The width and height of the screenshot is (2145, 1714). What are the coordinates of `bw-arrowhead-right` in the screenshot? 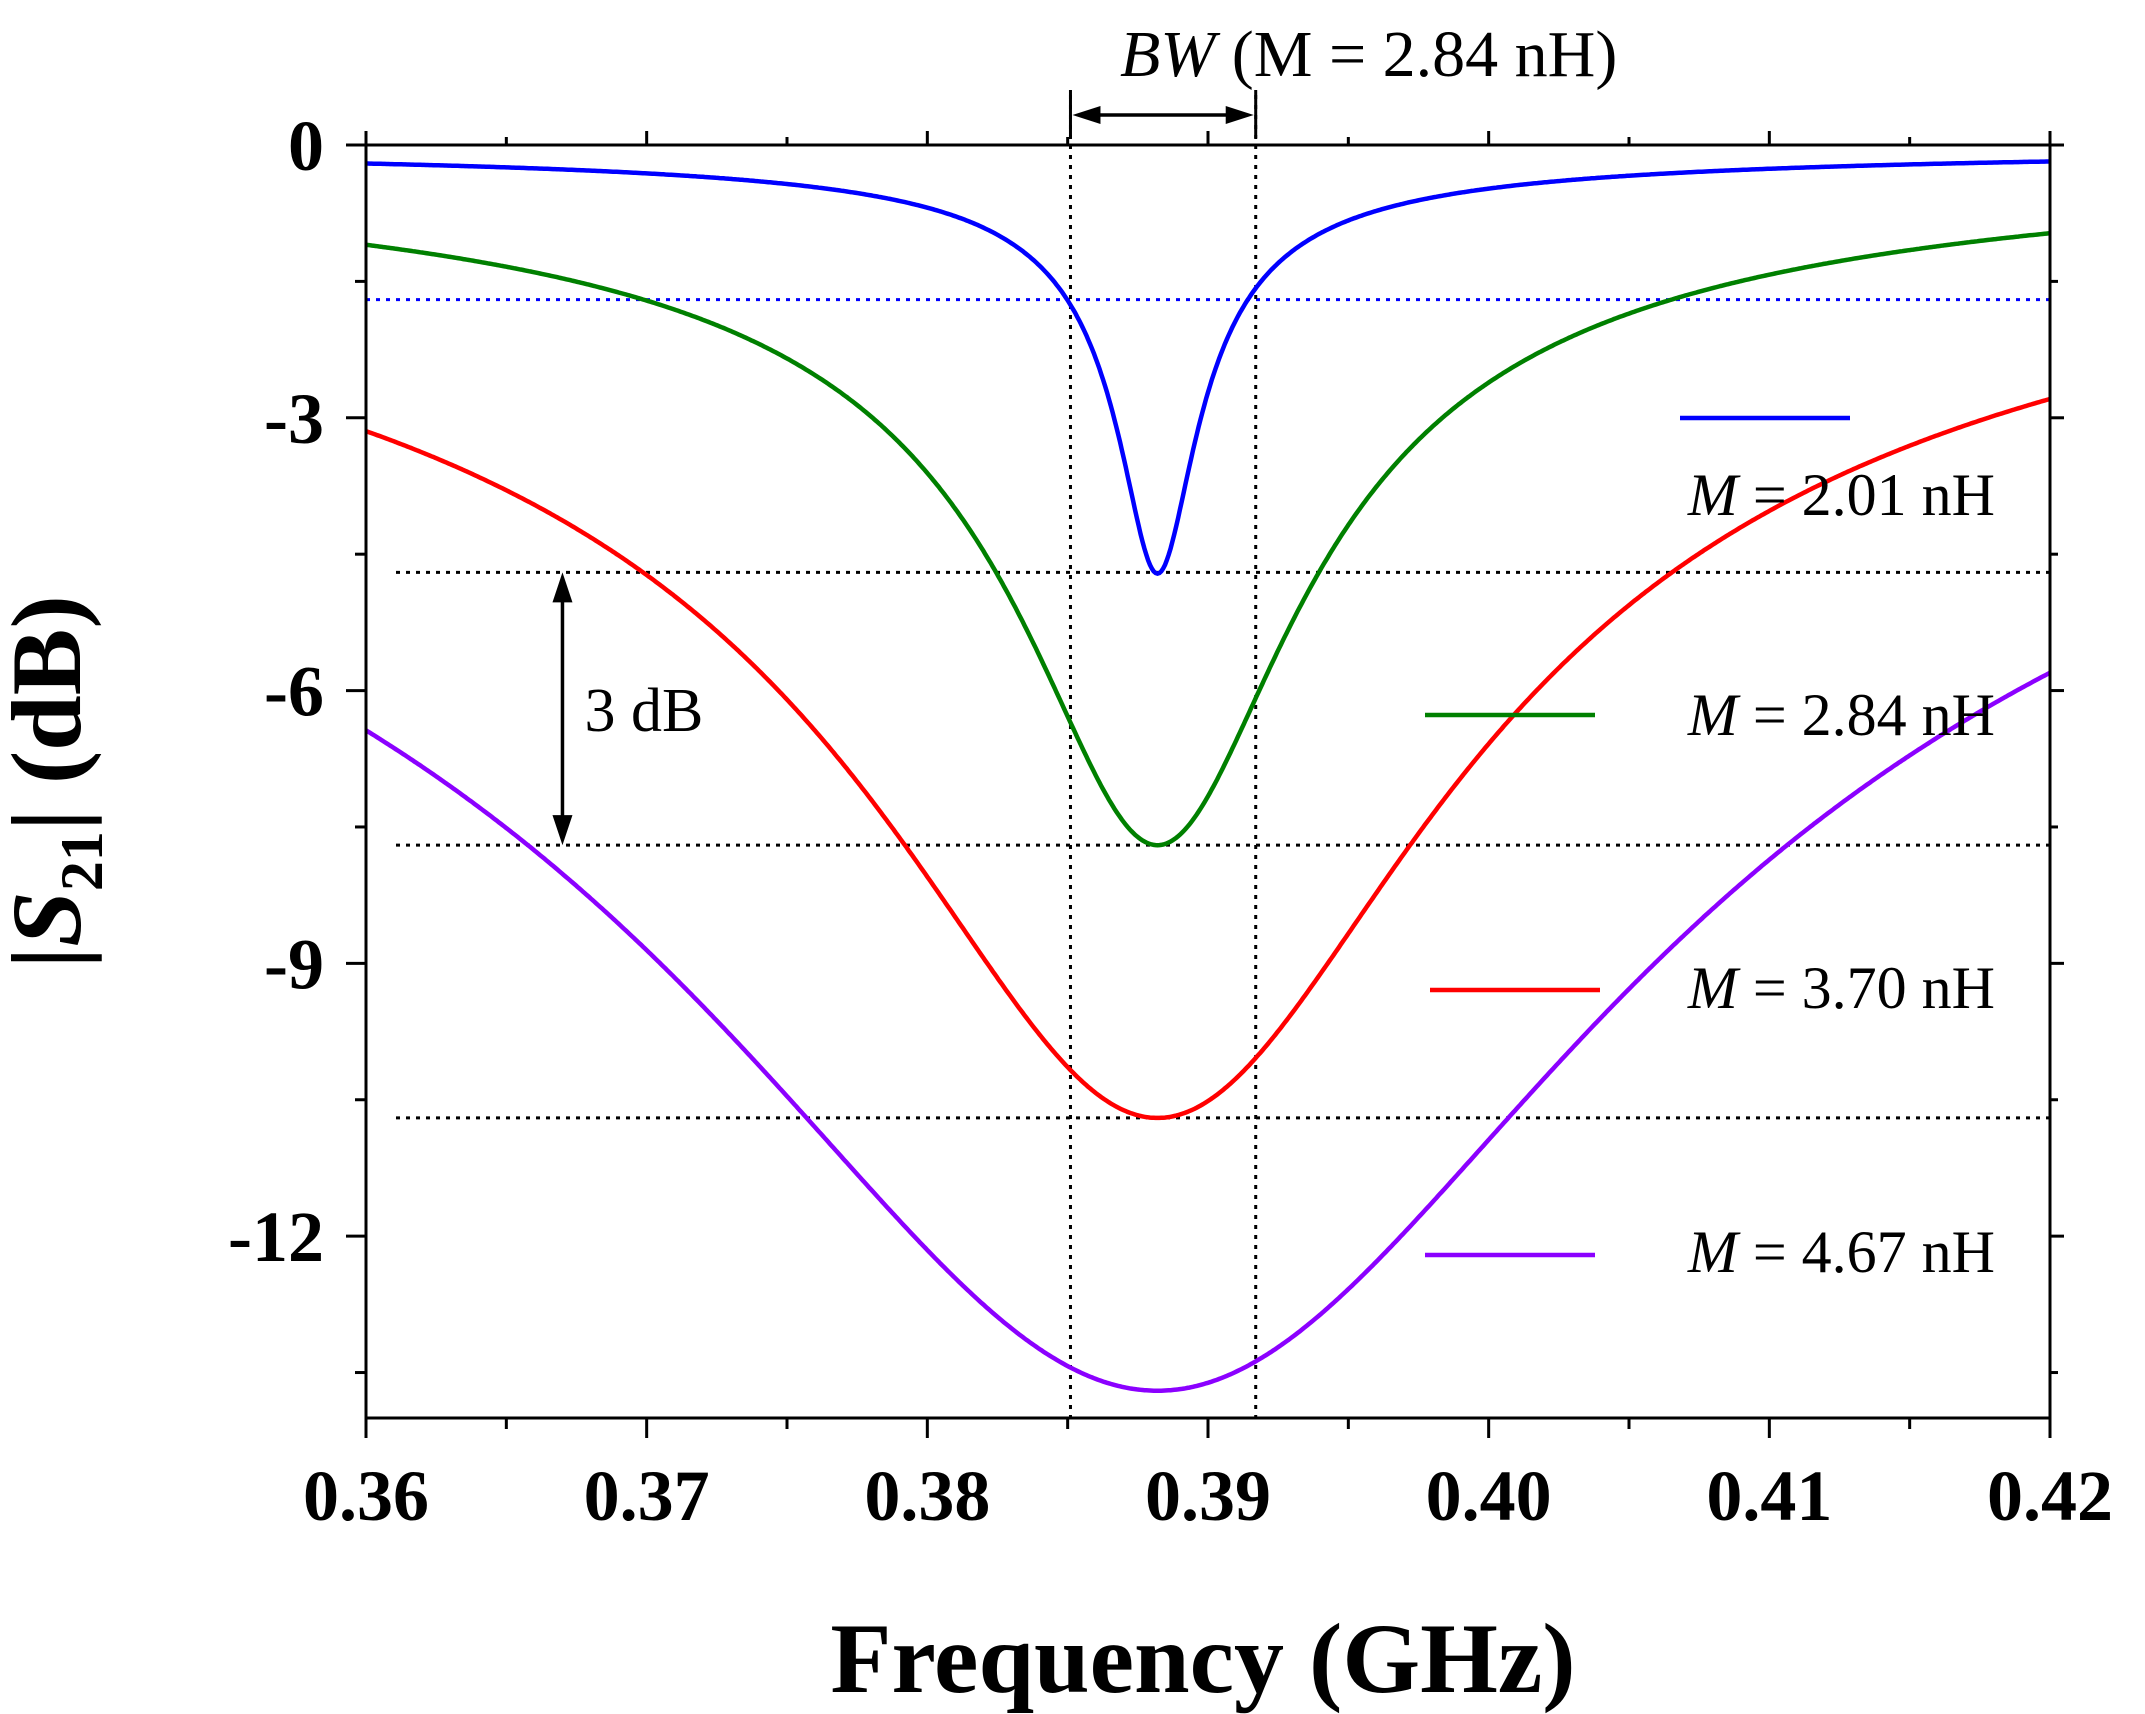 It's located at (1239, 115).